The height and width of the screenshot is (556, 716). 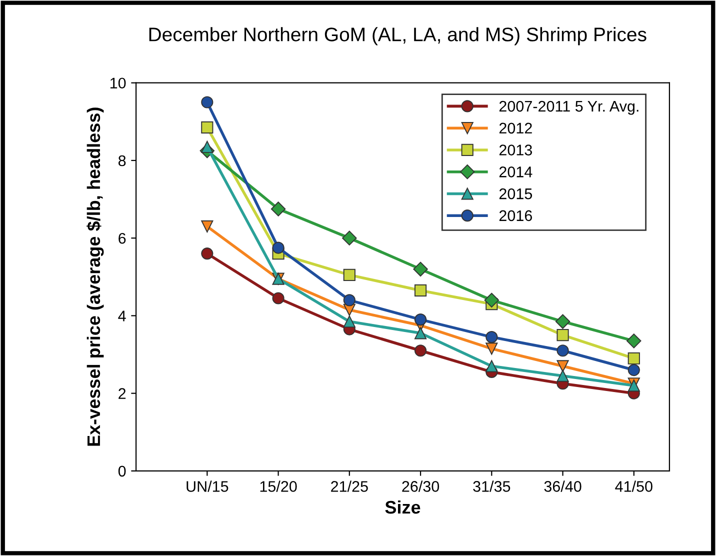 I want to click on legend-label: 2013, so click(x=515, y=150).